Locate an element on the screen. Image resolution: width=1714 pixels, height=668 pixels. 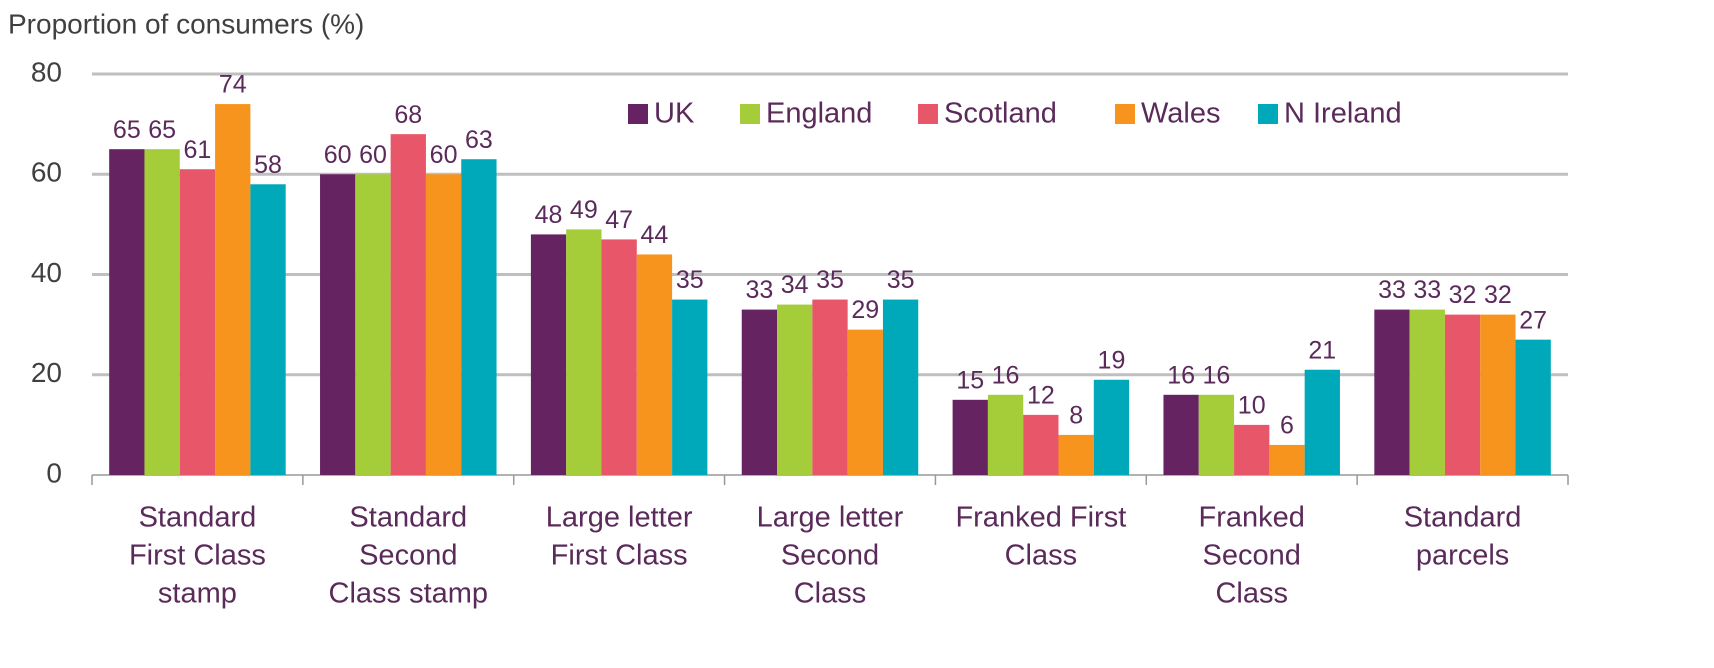
y-axis-label: Proportion of consumers (%) is located at coordinates (186, 23).